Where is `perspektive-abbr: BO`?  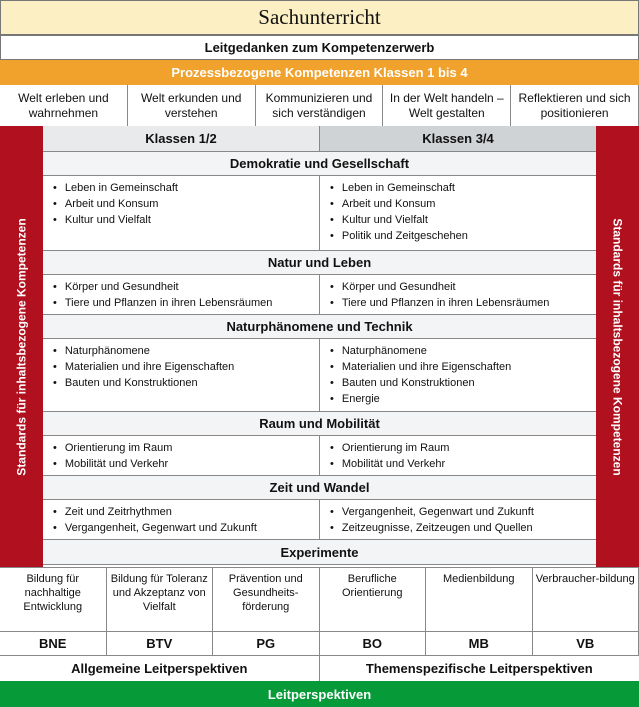
perspektive-abbr: BO is located at coordinates (373, 643).